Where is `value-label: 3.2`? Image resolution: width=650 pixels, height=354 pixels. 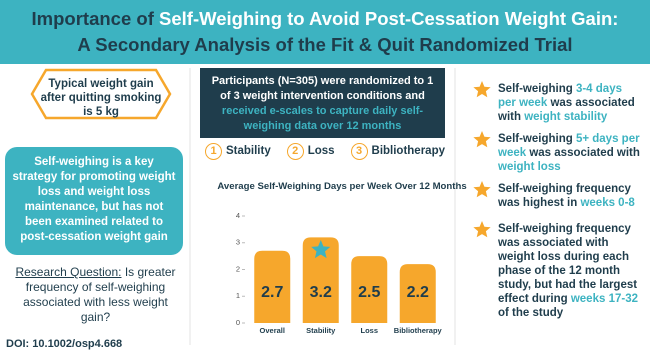
value-label: 3.2 is located at coordinates (321, 292).